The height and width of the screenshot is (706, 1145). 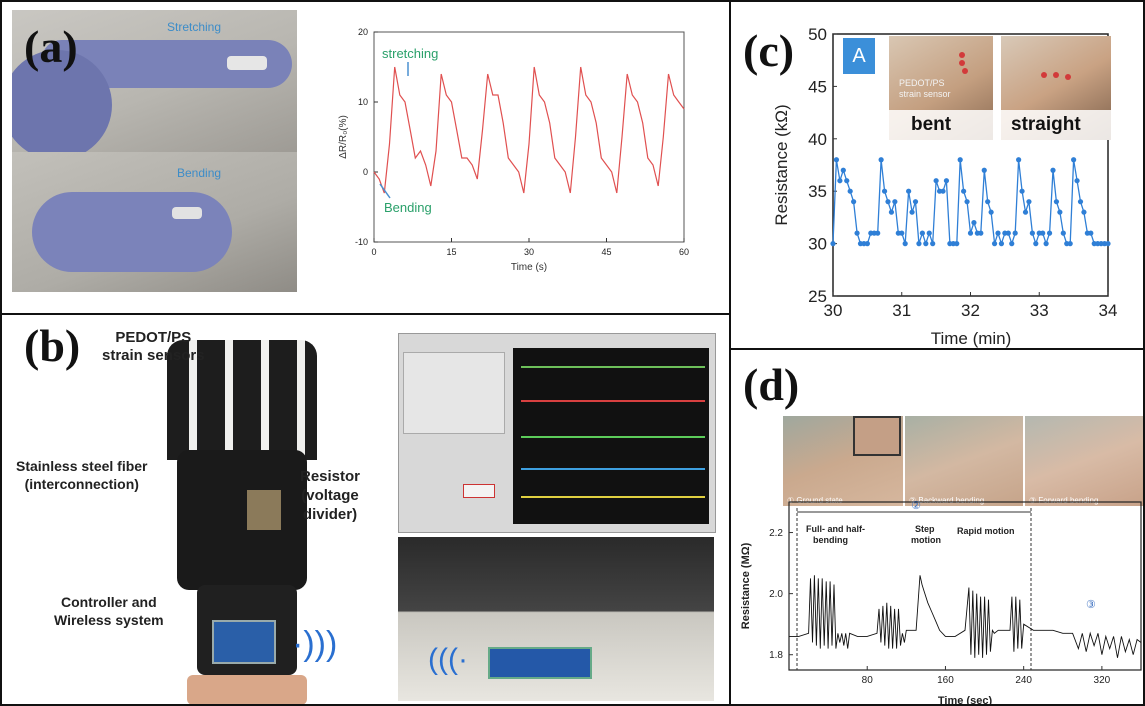 I want to click on photo-caption-3: ③ Forward bending, so click(x=1064, y=500).